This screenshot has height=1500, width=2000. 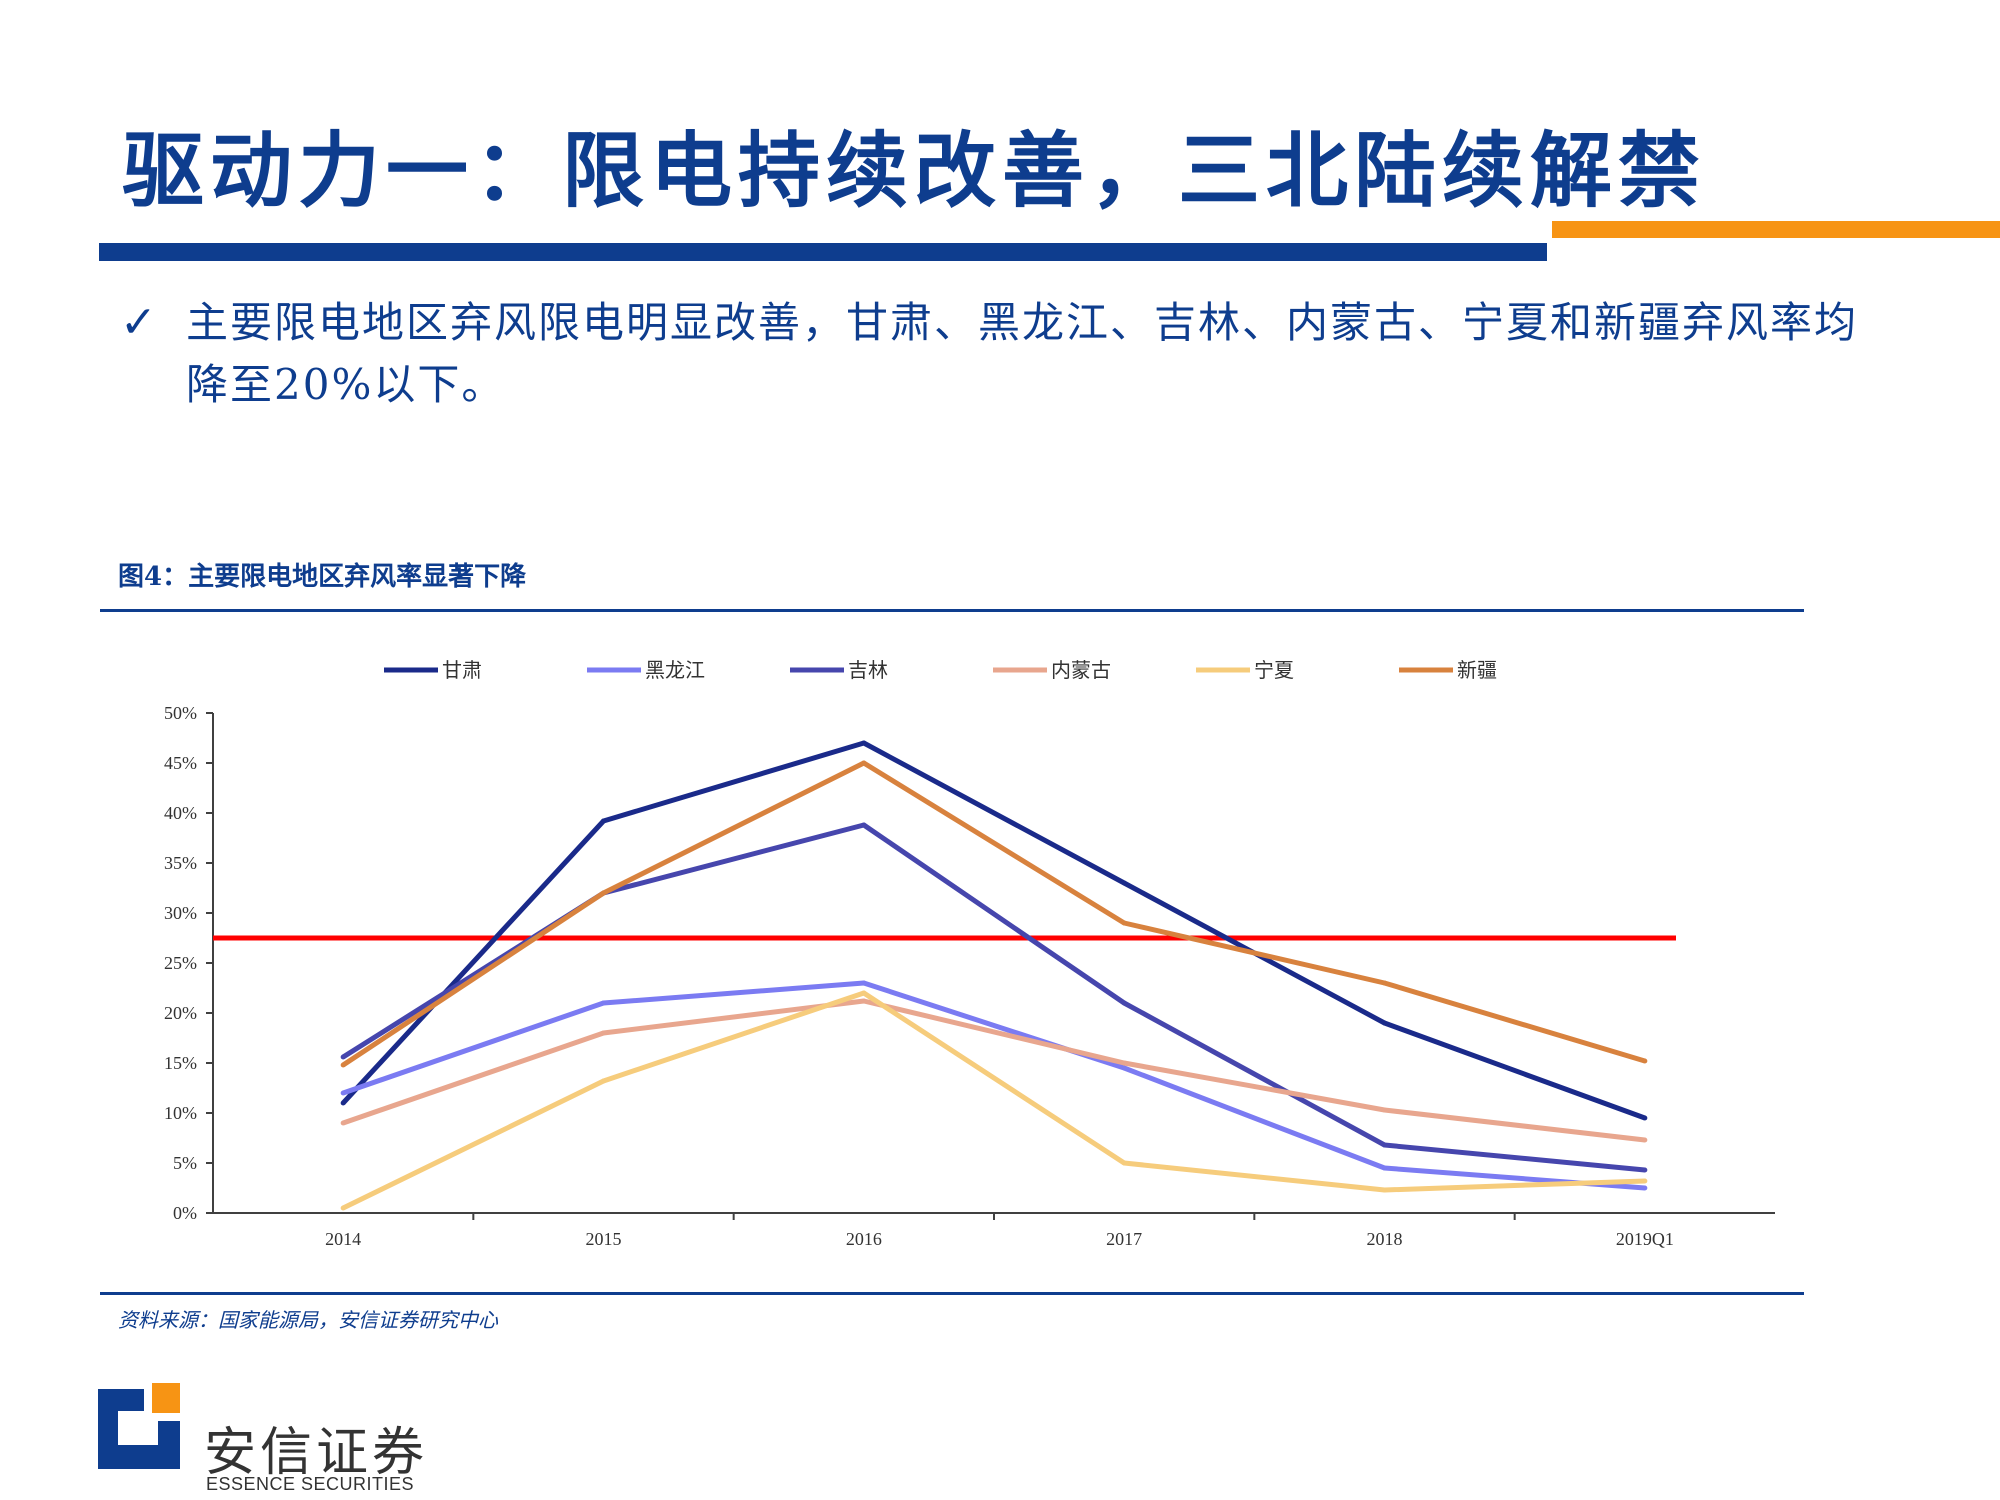 I want to click on x-tick-label: 2017, so click(x=1124, y=1239).